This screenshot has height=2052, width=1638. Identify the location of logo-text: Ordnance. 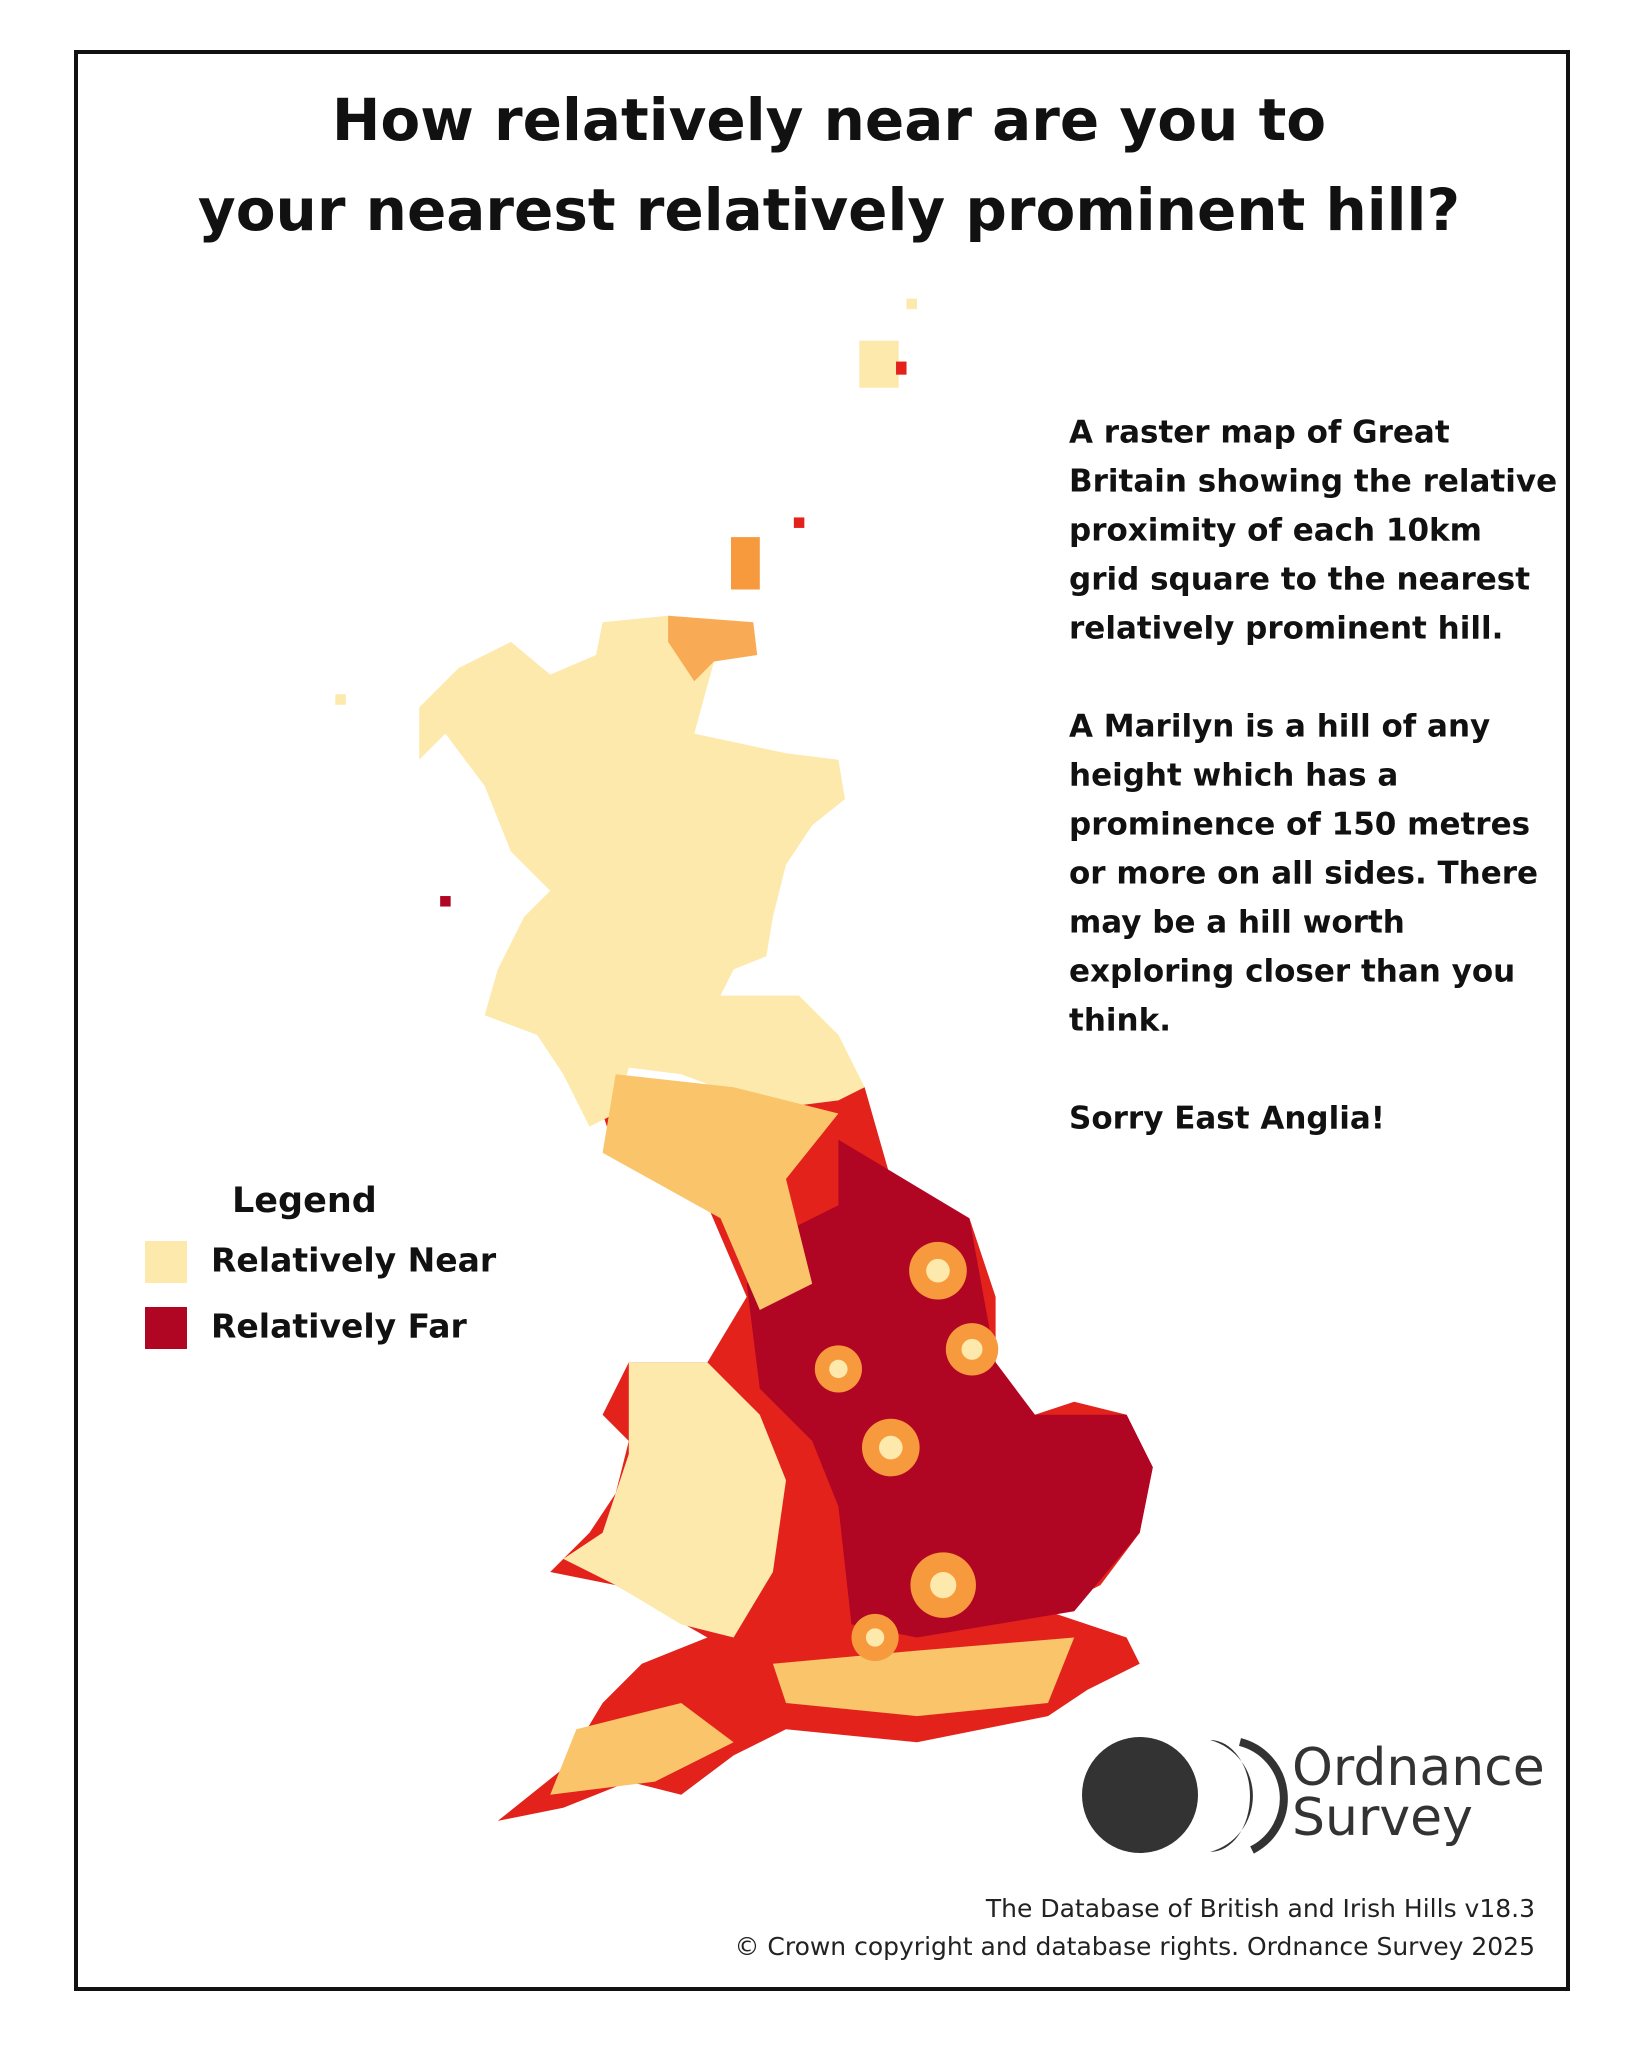
(1418, 1768).